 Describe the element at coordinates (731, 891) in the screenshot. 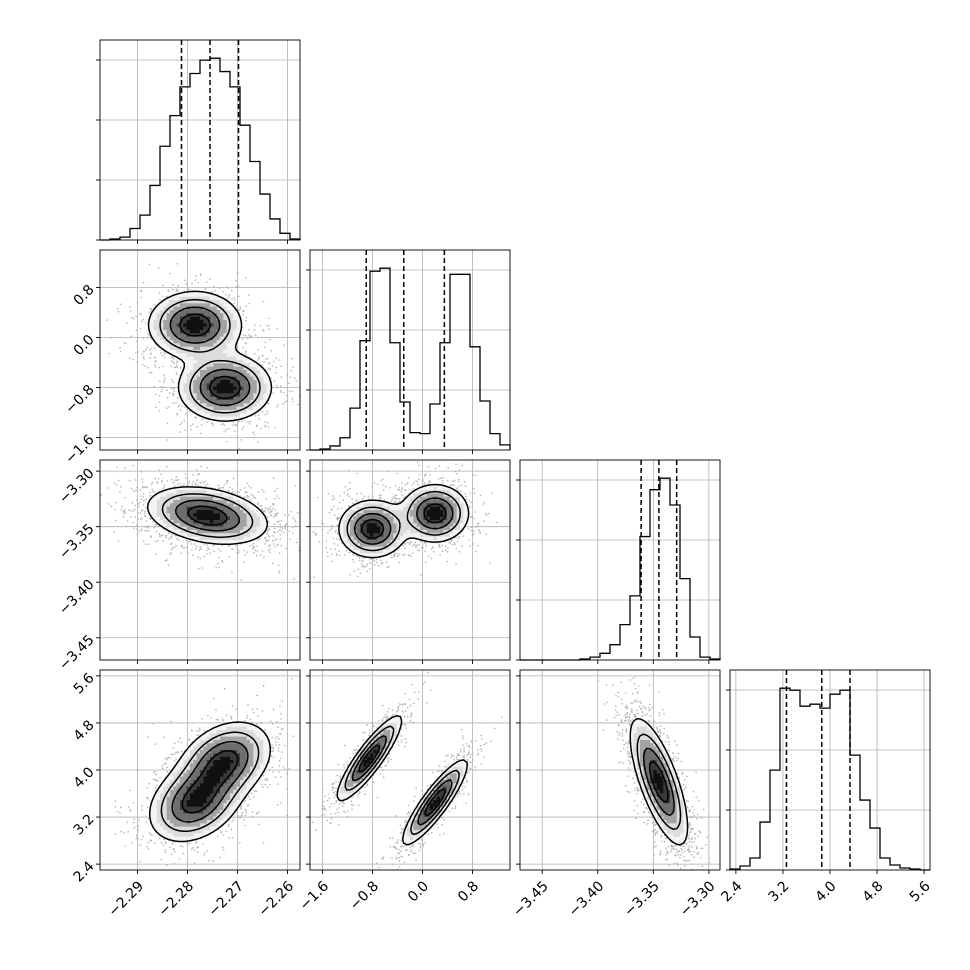

I see `x-tick-label-3-0: 2.4` at that location.